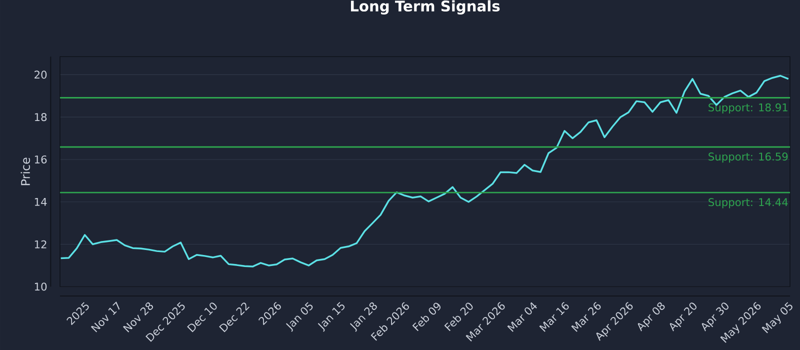 This screenshot has height=350, width=800. I want to click on chart-title: Long Term Signals, so click(425, 7).